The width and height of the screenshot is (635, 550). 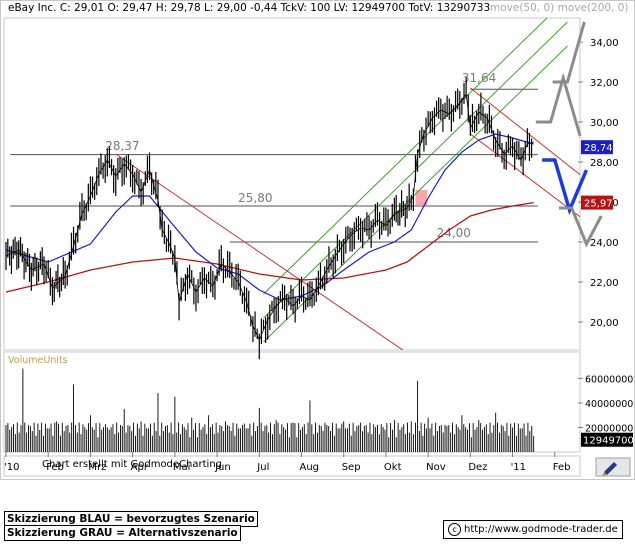 What do you see at coordinates (604, 323) in the screenshot?
I see `price-tick-label: 20,00` at bounding box center [604, 323].